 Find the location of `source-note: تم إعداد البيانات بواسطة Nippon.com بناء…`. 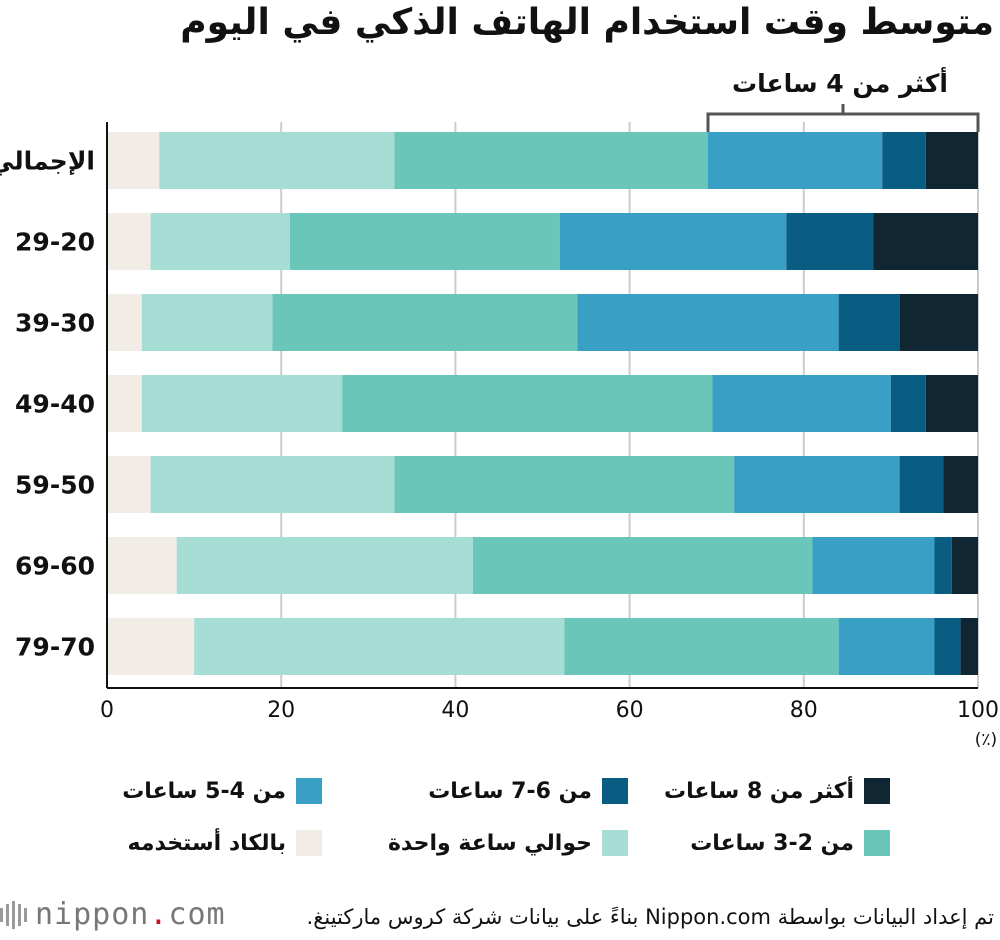

source-note: تم إعداد البيانات بواسطة Nippon.com بناء… is located at coordinates (650, 917).